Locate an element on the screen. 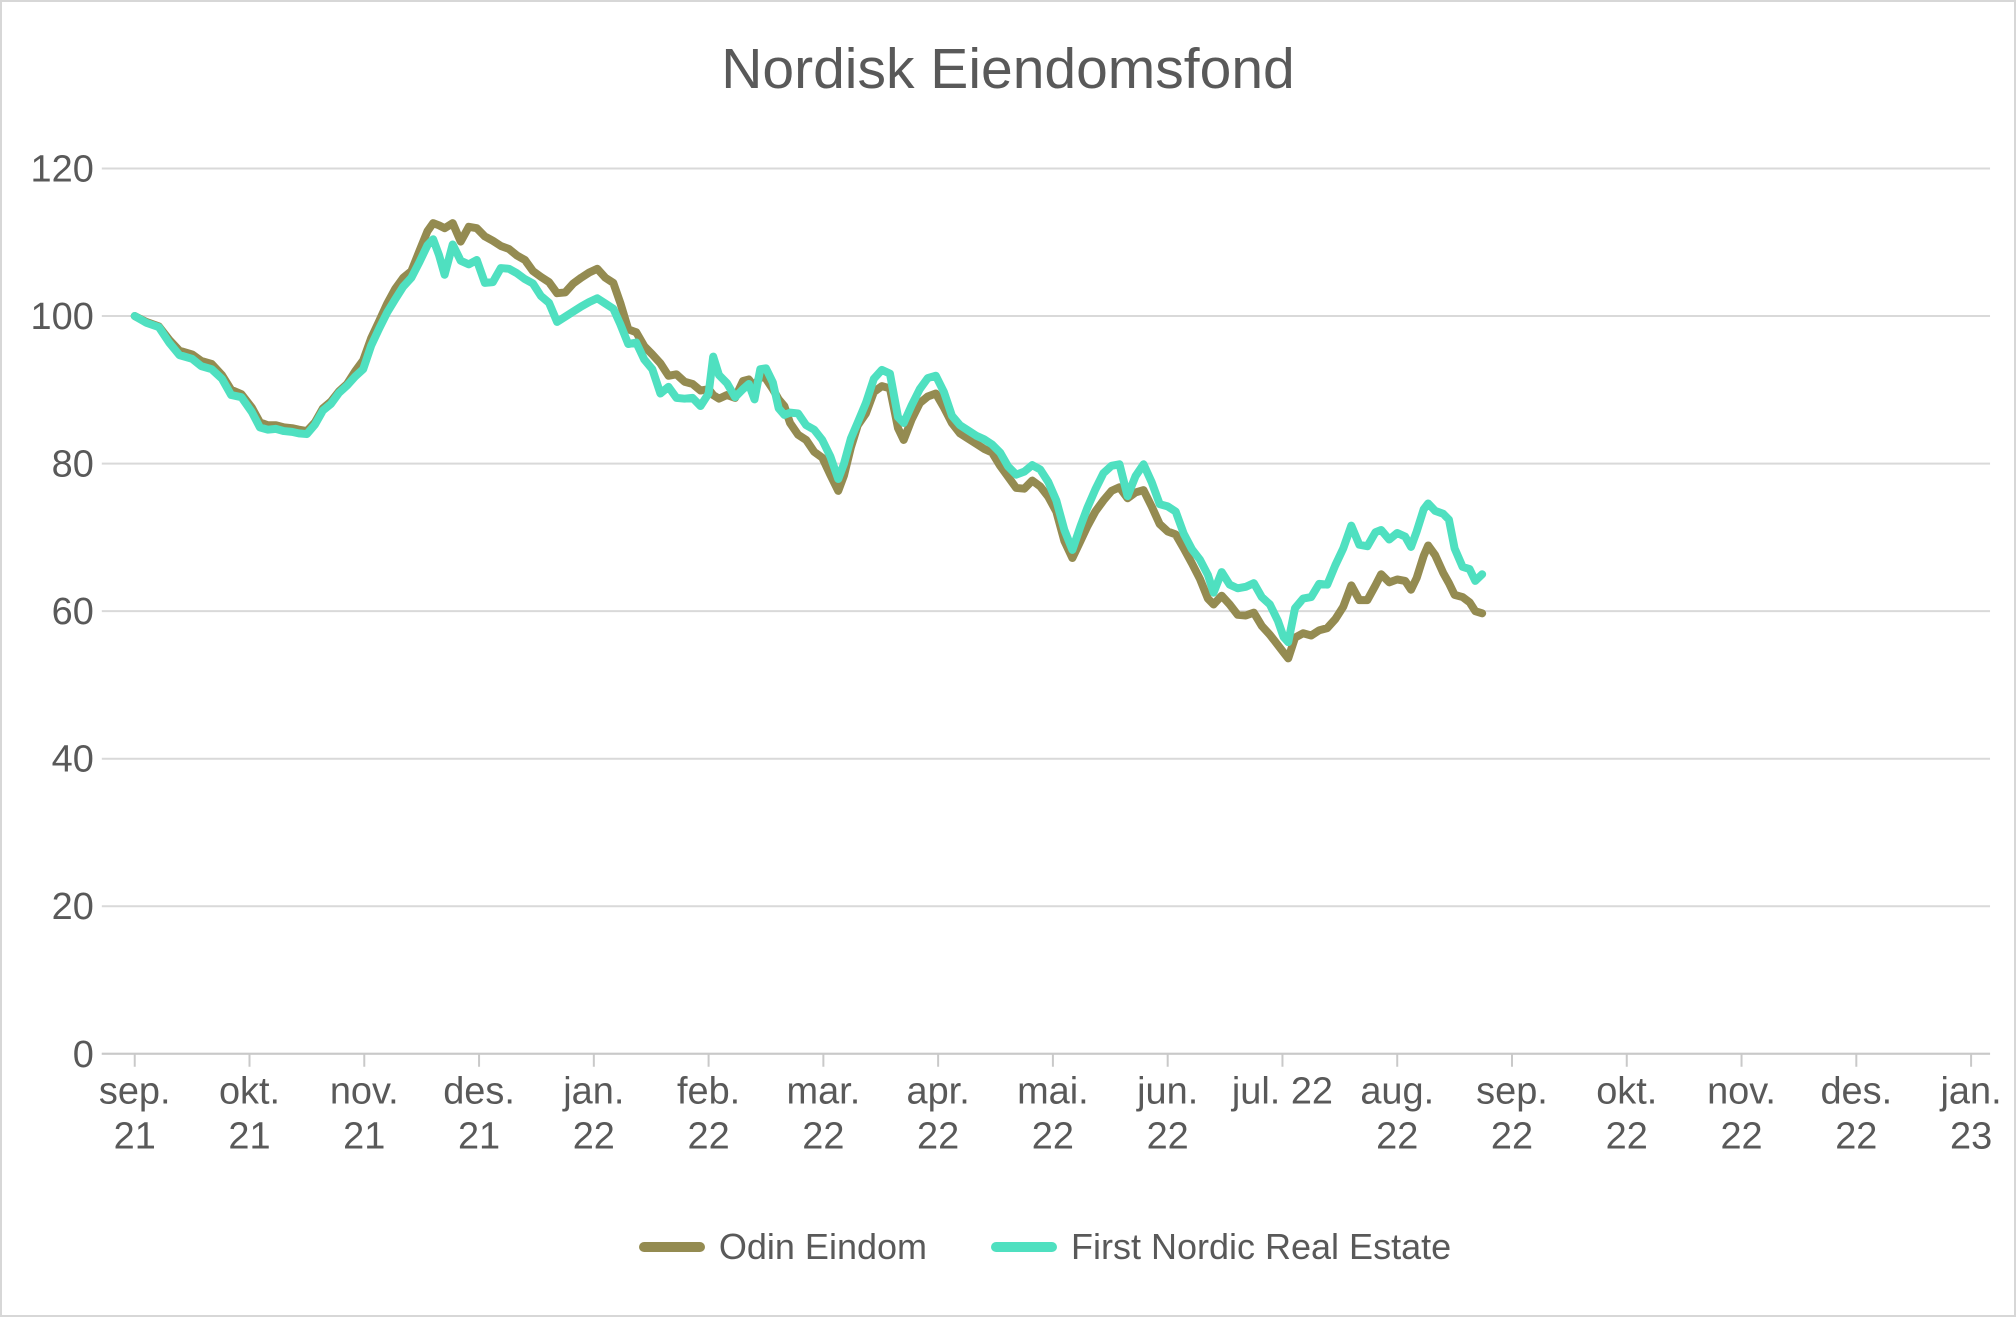 This screenshot has width=2016, height=1317. x-axis-label-year: 23 is located at coordinates (1971, 1137).